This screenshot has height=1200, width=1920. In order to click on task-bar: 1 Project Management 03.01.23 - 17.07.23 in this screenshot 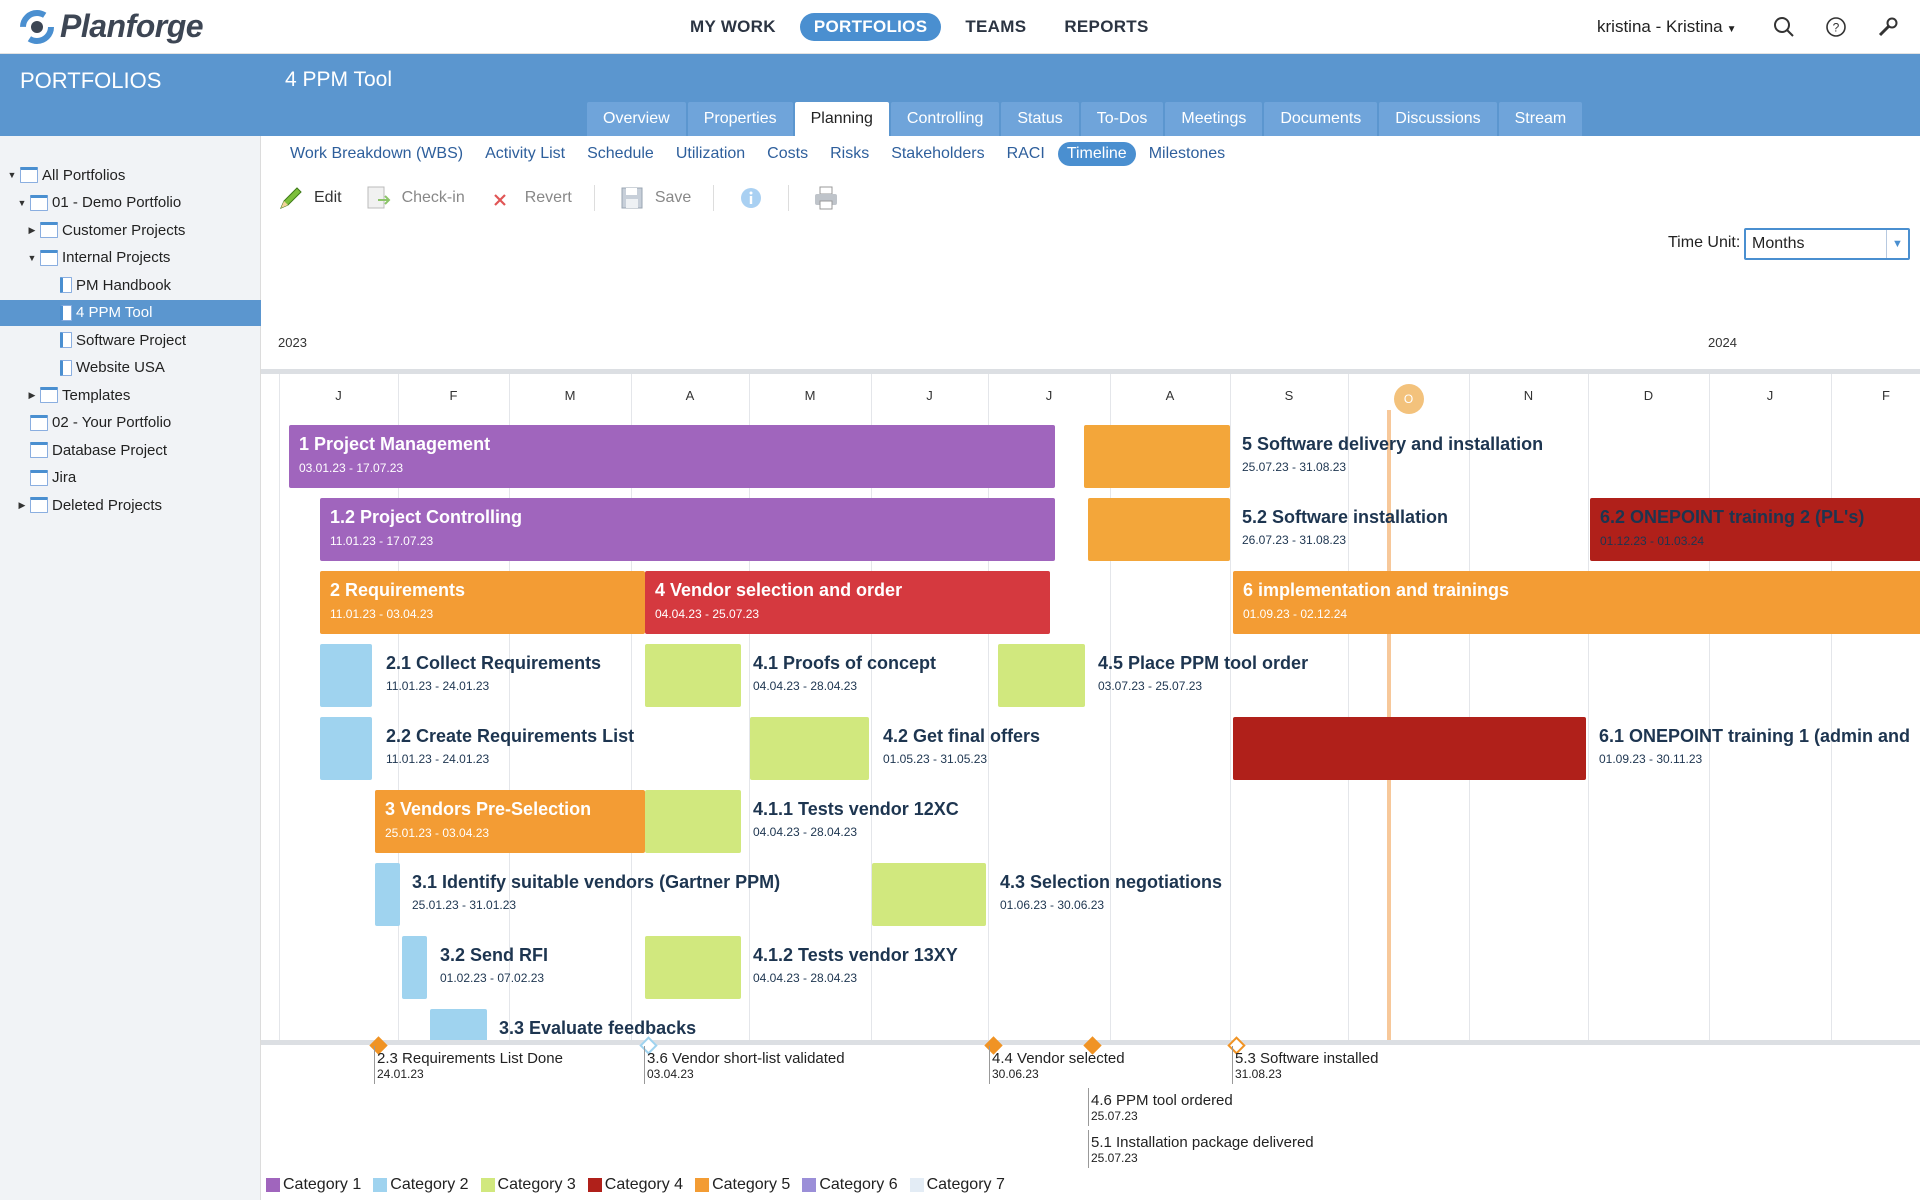, I will do `click(672, 456)`.